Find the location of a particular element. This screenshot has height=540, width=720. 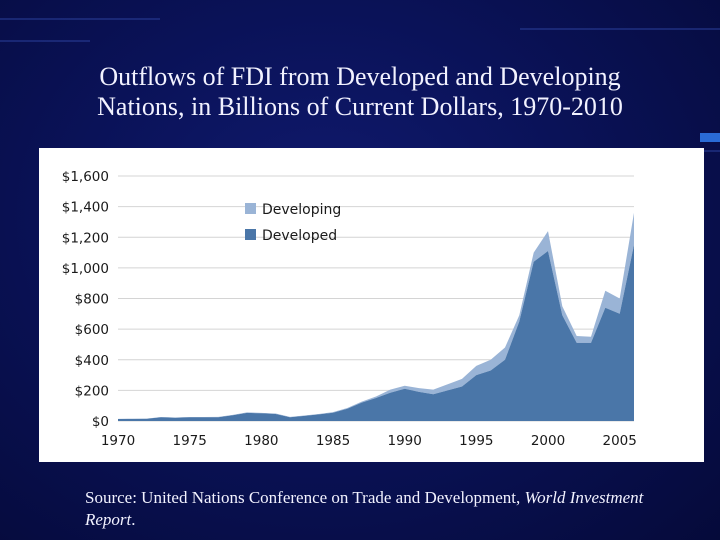

x-tick-label: 1975 is located at coordinates (189, 441).